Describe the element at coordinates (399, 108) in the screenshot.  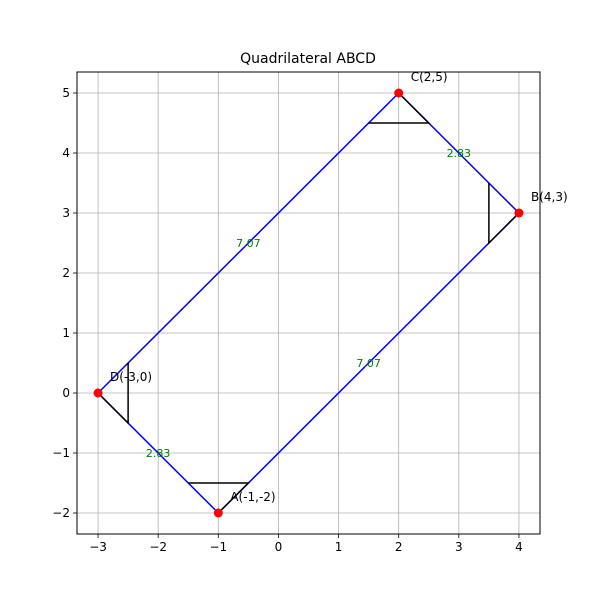
I see `right-angle-mark-C` at that location.